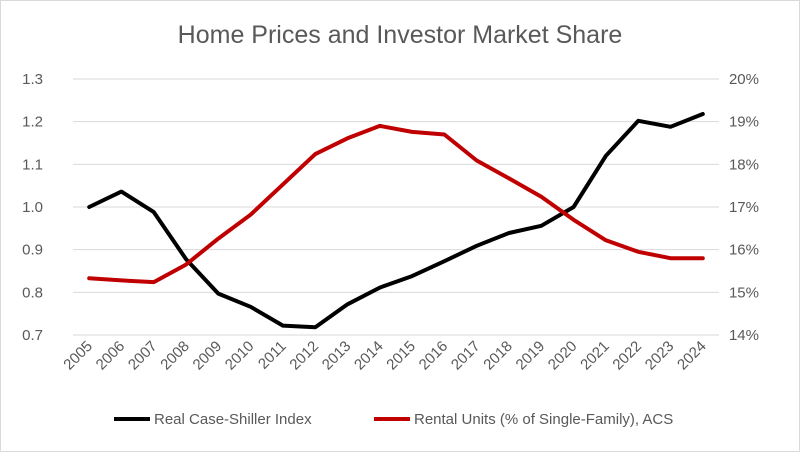 Image resolution: width=800 pixels, height=452 pixels. I want to click on right-tick-label: 20%, so click(744, 79).